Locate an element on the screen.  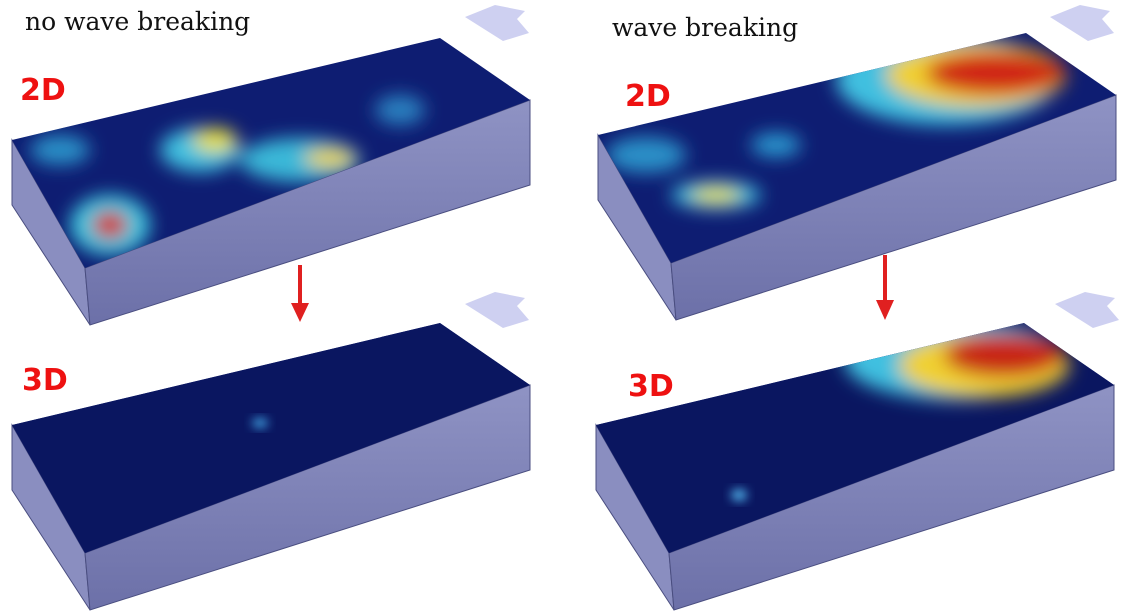
panel-title: wave breaking is located at coordinates (705, 27).